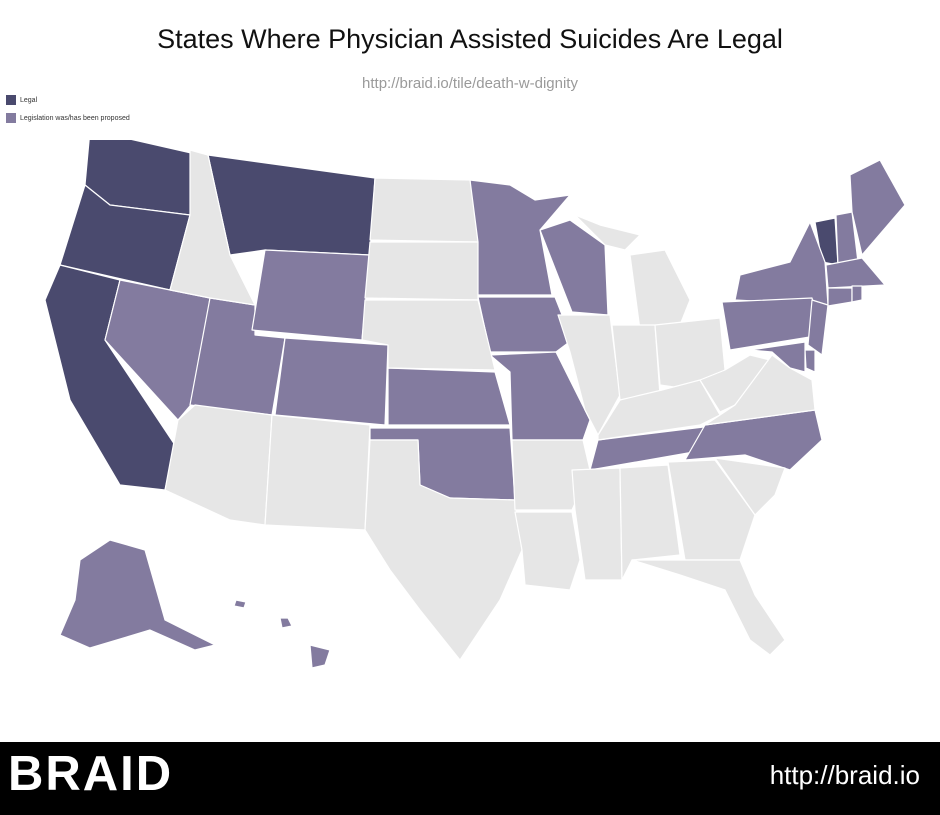  What do you see at coordinates (574, 267) in the screenshot?
I see `state-wisconsin` at bounding box center [574, 267].